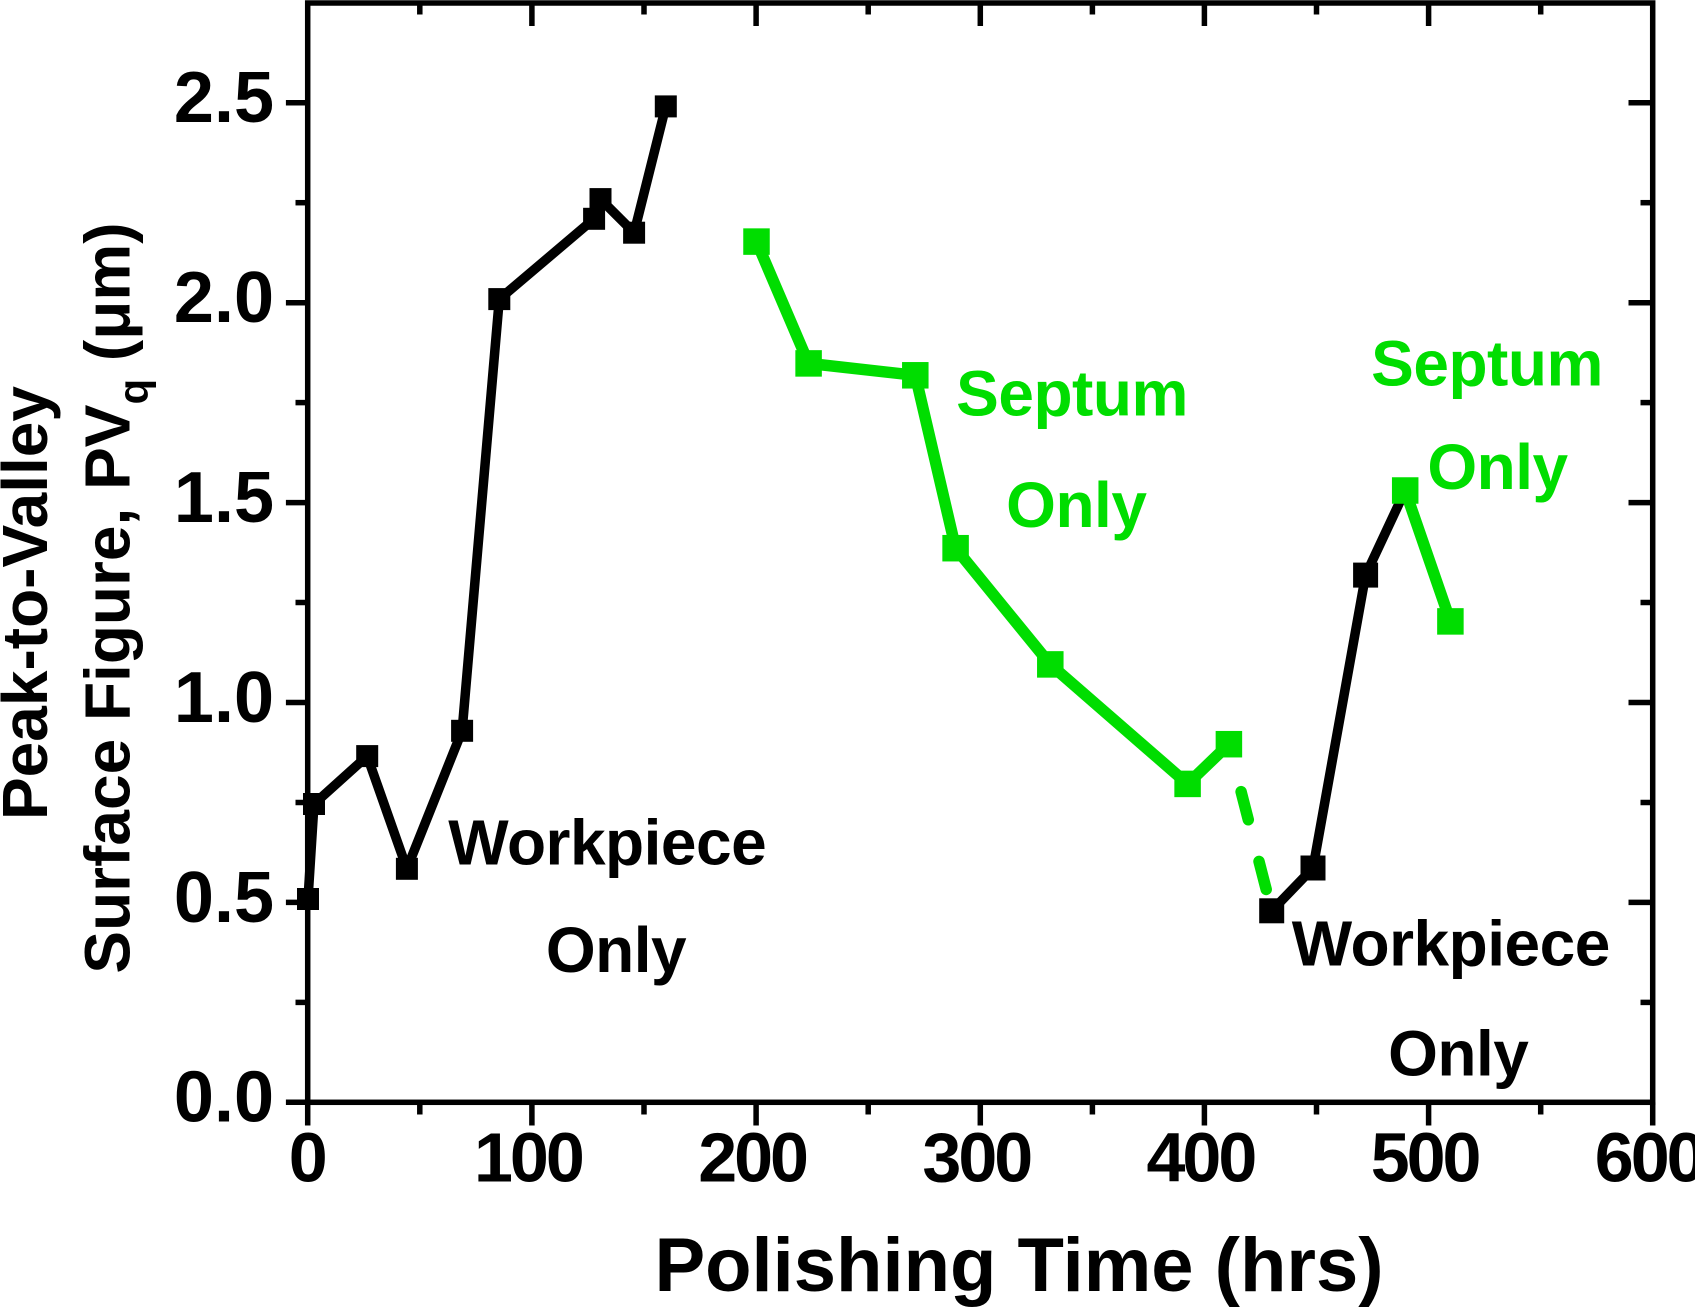  What do you see at coordinates (224, 898) in the screenshot?
I see `svg-text: 0.5` at bounding box center [224, 898].